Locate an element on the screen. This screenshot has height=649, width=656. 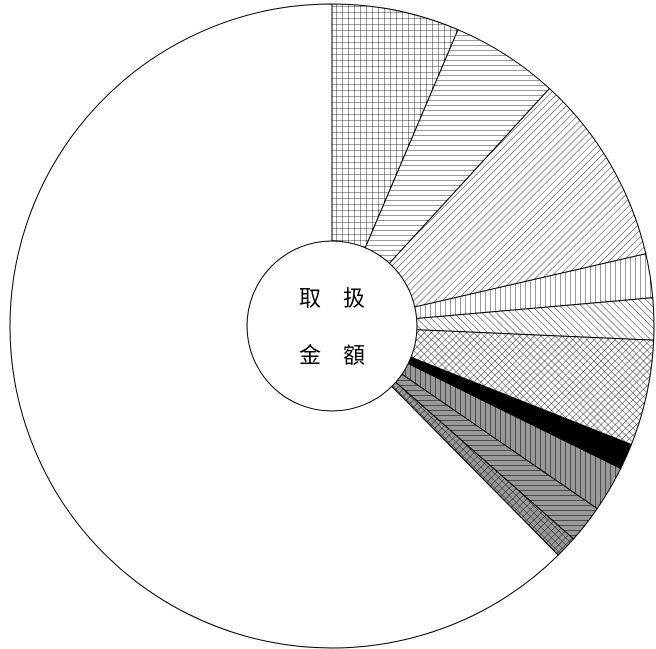
center-label: 金 額 is located at coordinates (332, 356).